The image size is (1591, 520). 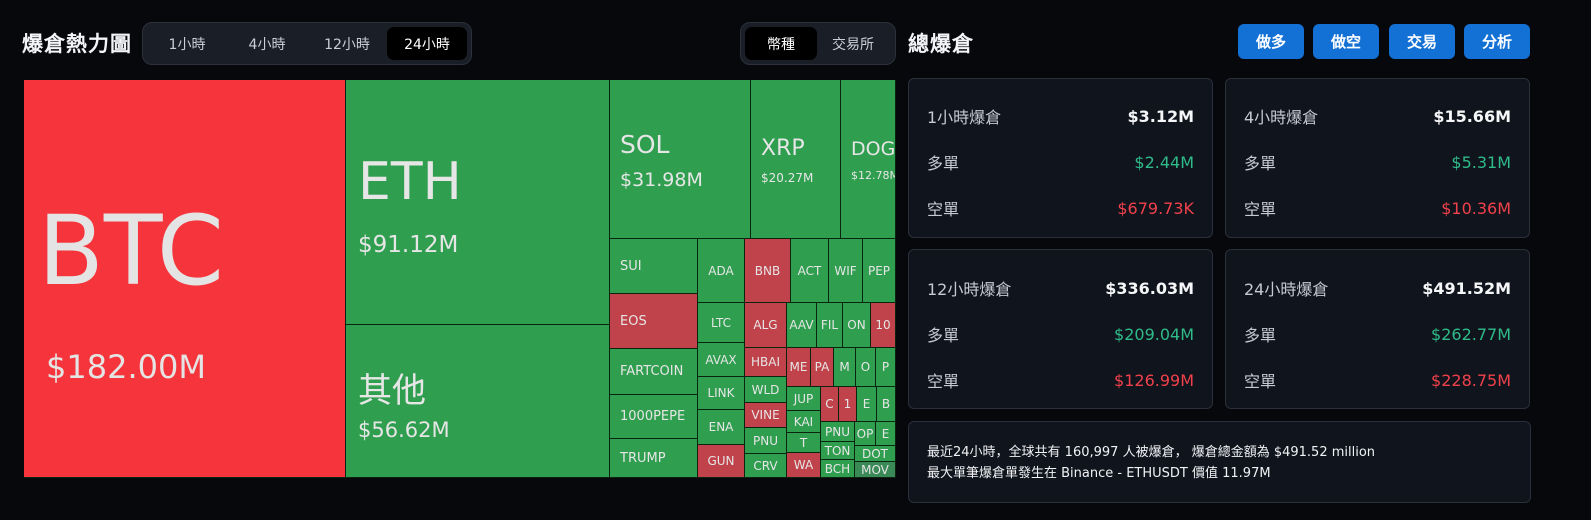 What do you see at coordinates (1466, 288) in the screenshot?
I see `card-total: $491.52M` at bounding box center [1466, 288].